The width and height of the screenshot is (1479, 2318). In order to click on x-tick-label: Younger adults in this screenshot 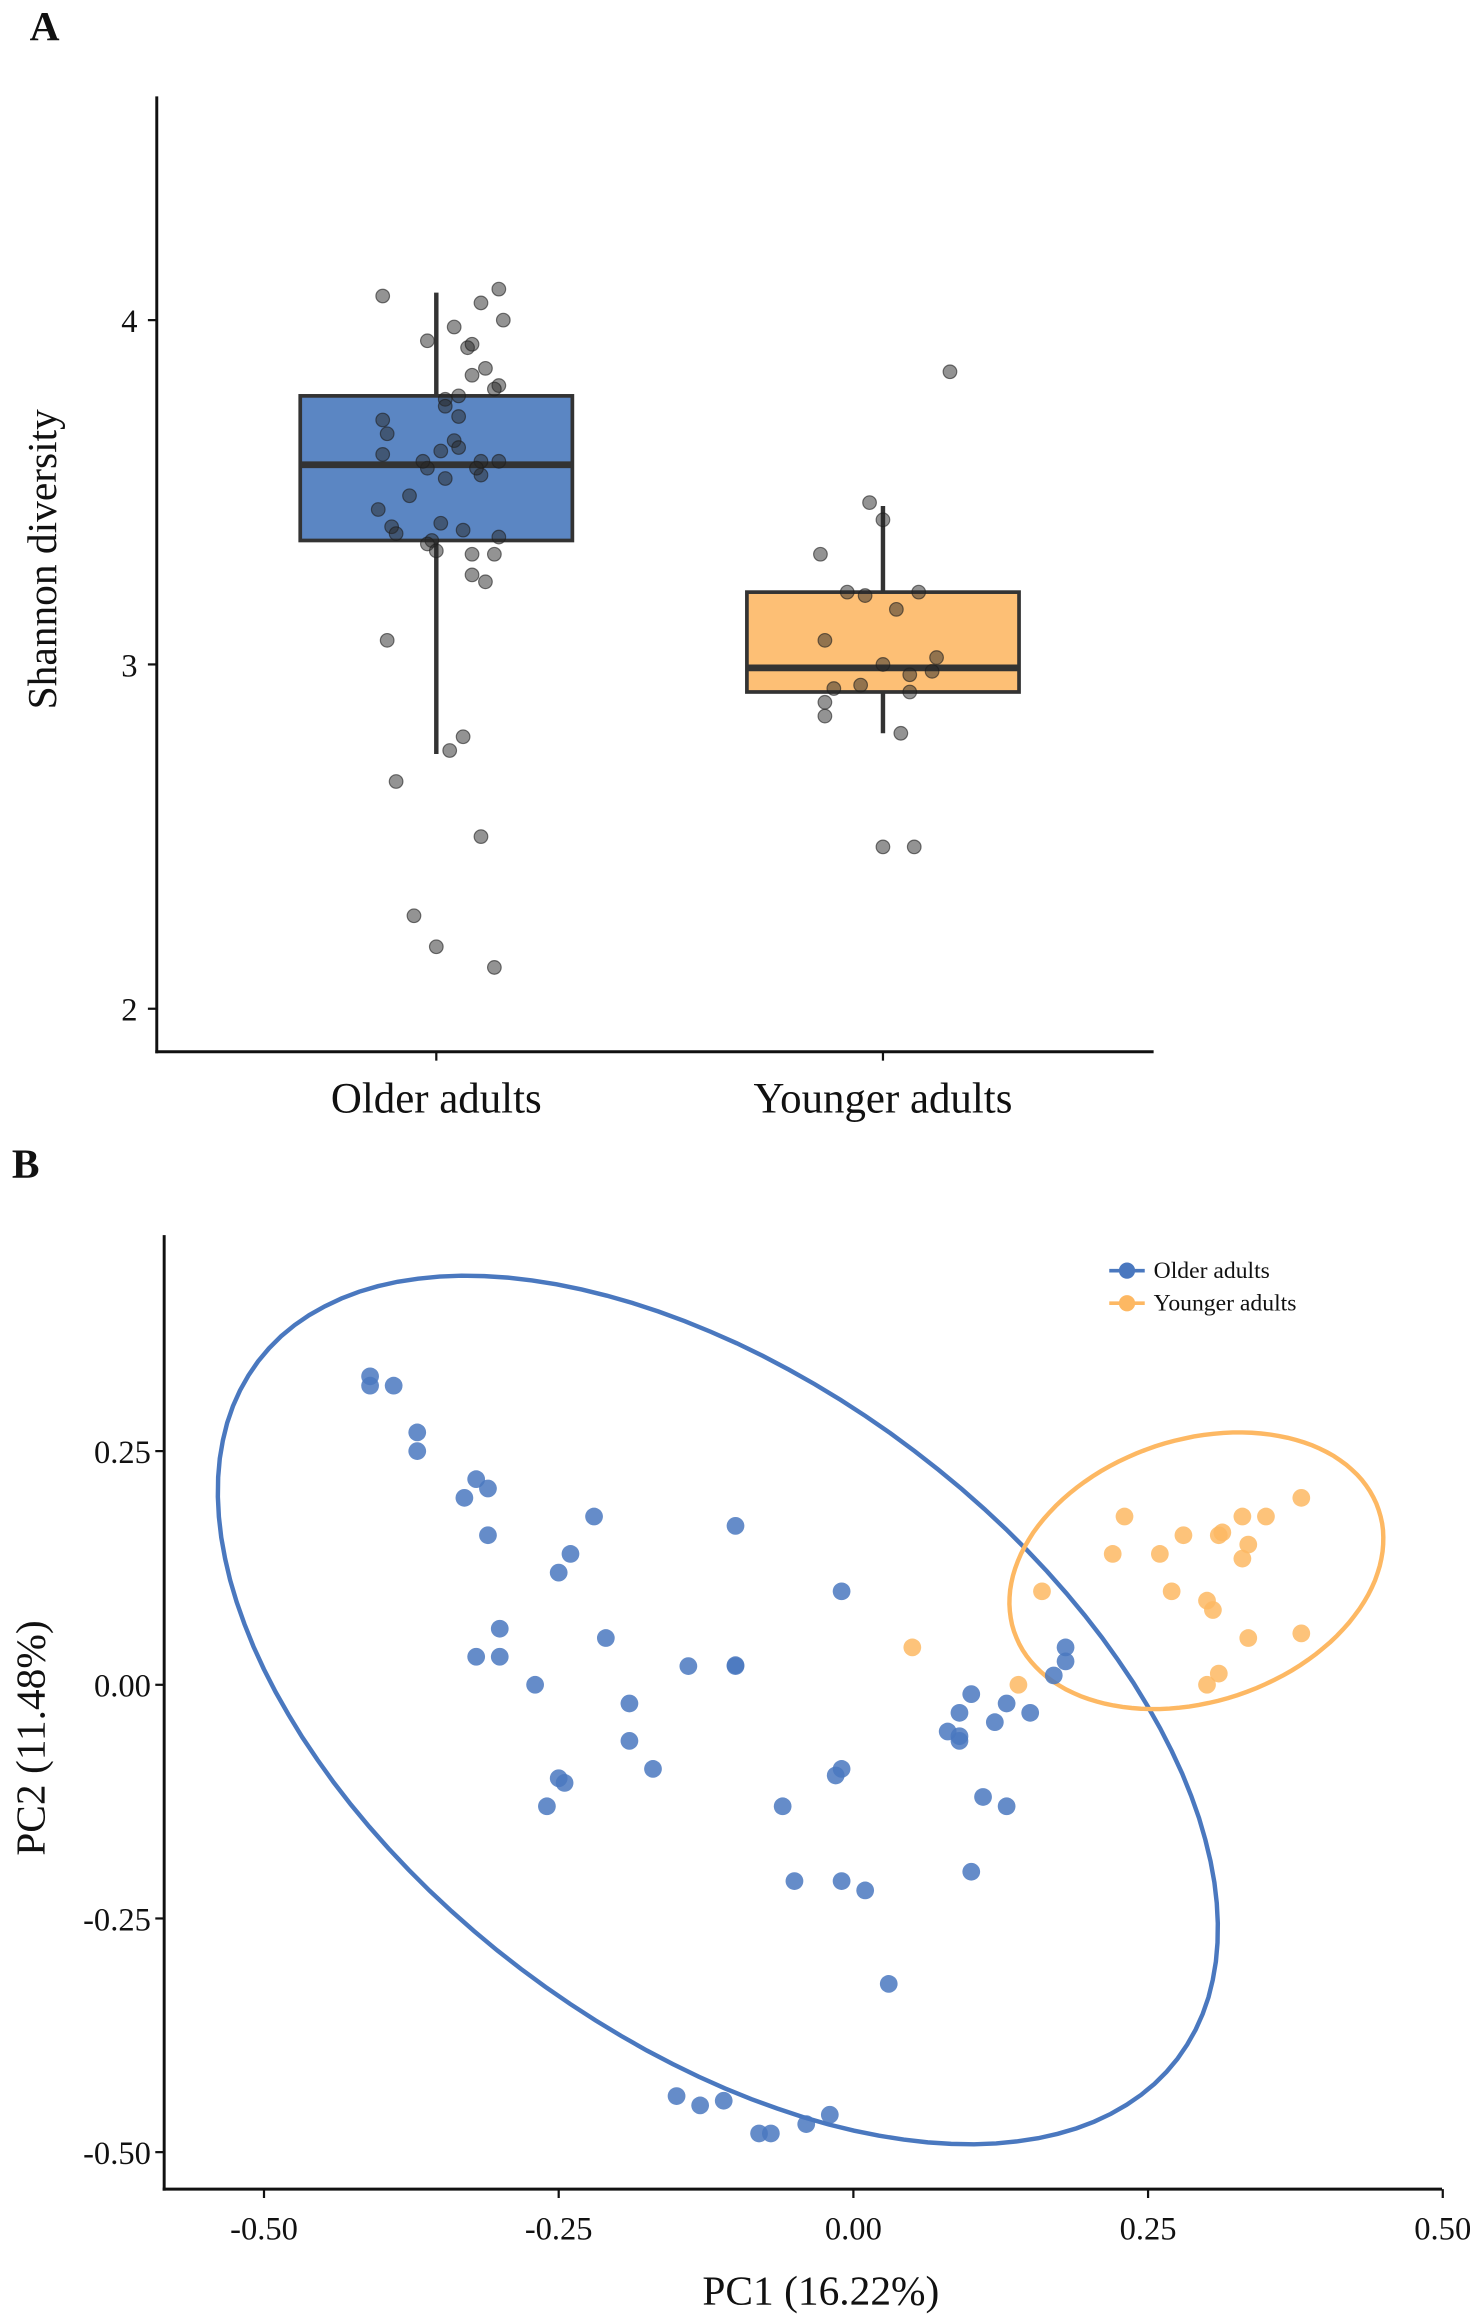, I will do `click(883, 1098)`.